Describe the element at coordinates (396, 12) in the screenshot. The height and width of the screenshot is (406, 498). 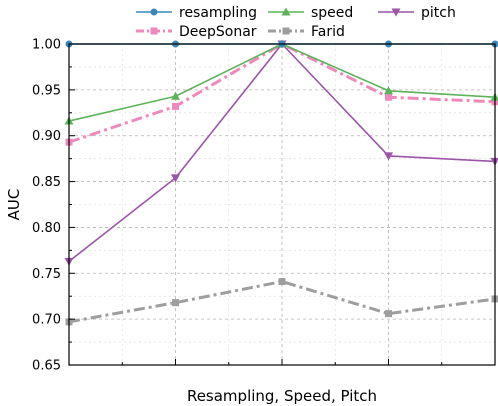
I see `legend-marker-pitch` at that location.